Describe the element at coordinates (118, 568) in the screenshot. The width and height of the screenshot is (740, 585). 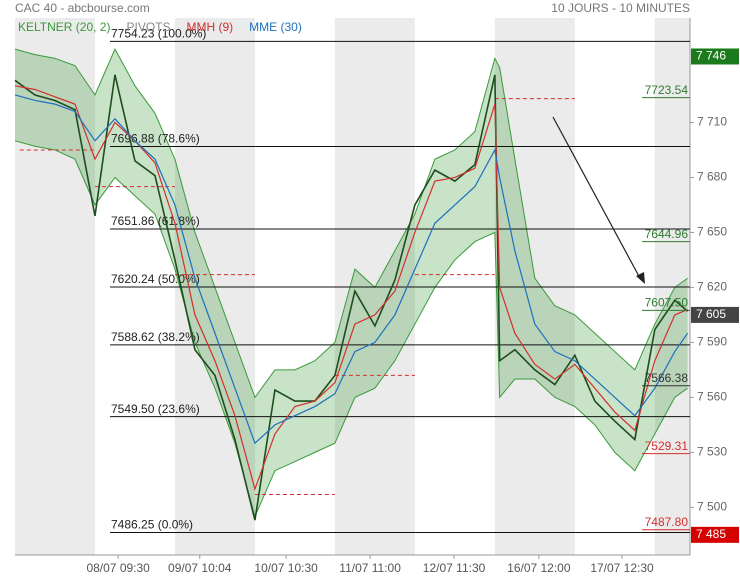
I see `x-tick-label: 08/07 09:30` at that location.